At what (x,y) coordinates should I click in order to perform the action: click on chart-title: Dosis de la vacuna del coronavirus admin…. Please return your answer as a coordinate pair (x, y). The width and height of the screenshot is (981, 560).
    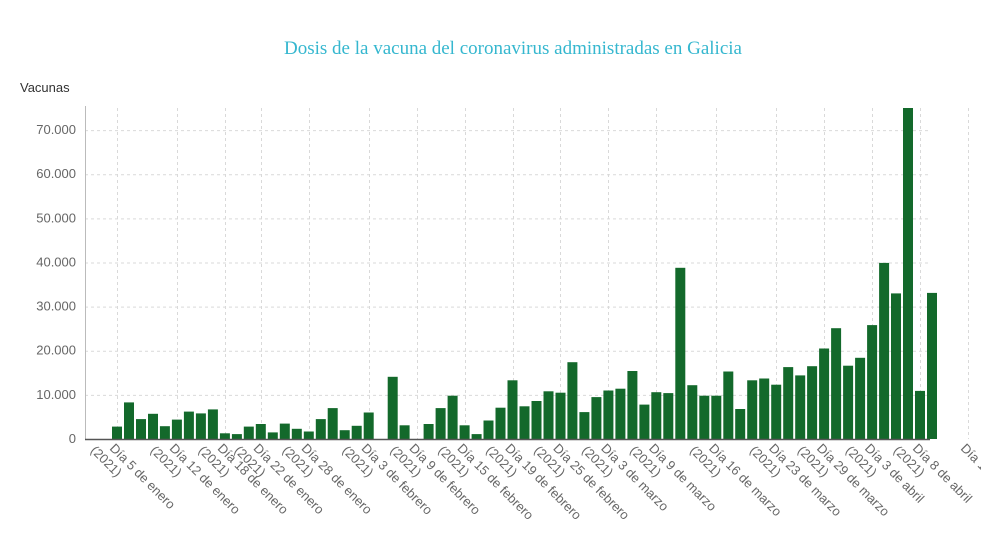
    Looking at the image, I should click on (513, 48).